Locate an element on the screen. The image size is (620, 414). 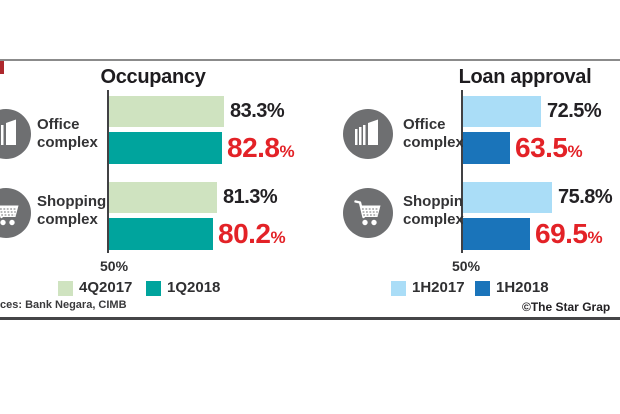
value-label-4Q2017-shopping-complex: 81.3% is located at coordinates (250, 197).